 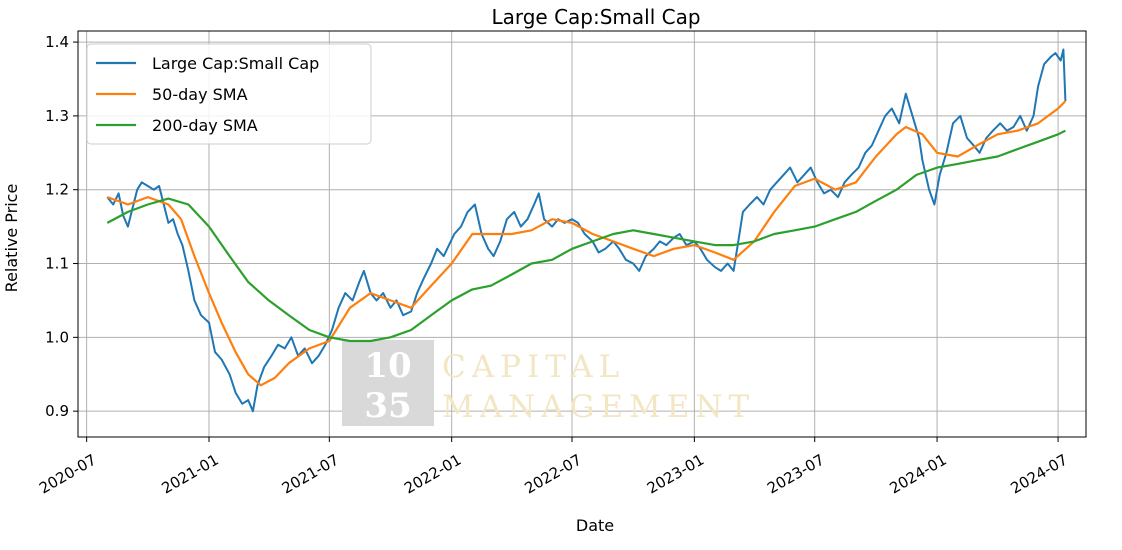 I want to click on legend-label-200-day-sma: 200-day SMA, so click(x=205, y=125).